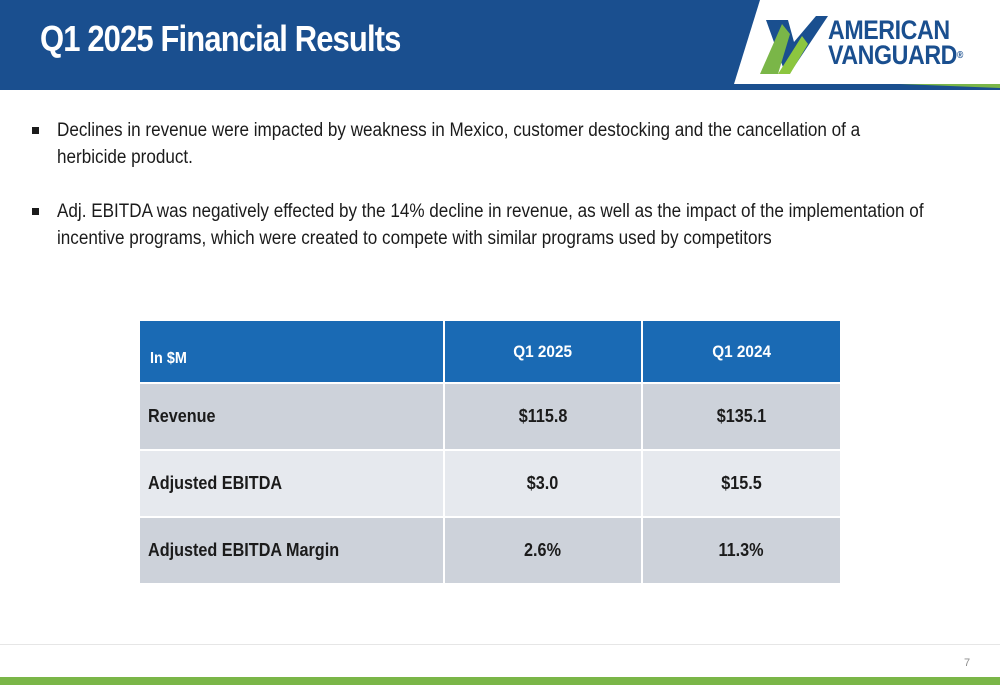 Image resolution: width=1000 pixels, height=685 pixels. Describe the element at coordinates (960, 55) in the screenshot. I see `registered-mark: ®` at that location.